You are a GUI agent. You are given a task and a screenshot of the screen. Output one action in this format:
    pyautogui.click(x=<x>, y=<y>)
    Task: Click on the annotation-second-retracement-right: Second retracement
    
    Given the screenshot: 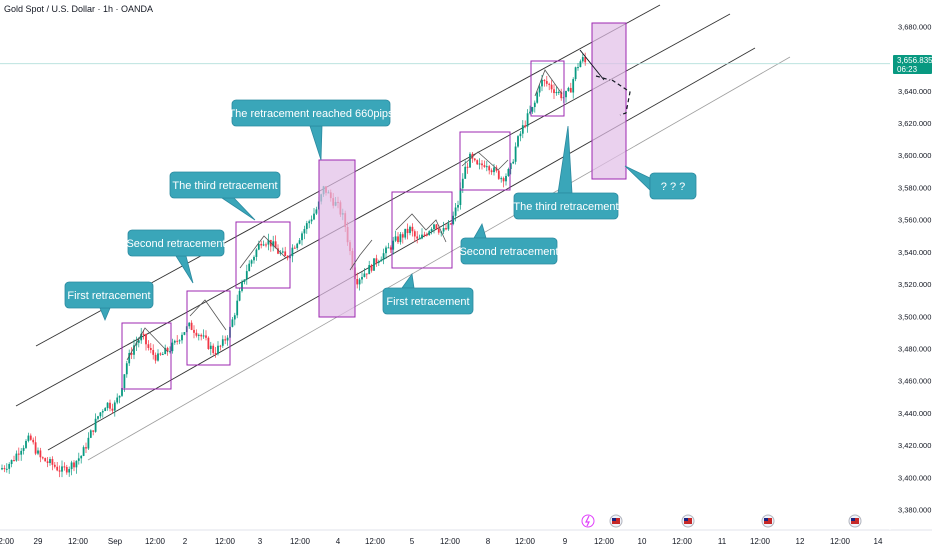 What is the action you would take?
    pyautogui.click(x=509, y=243)
    